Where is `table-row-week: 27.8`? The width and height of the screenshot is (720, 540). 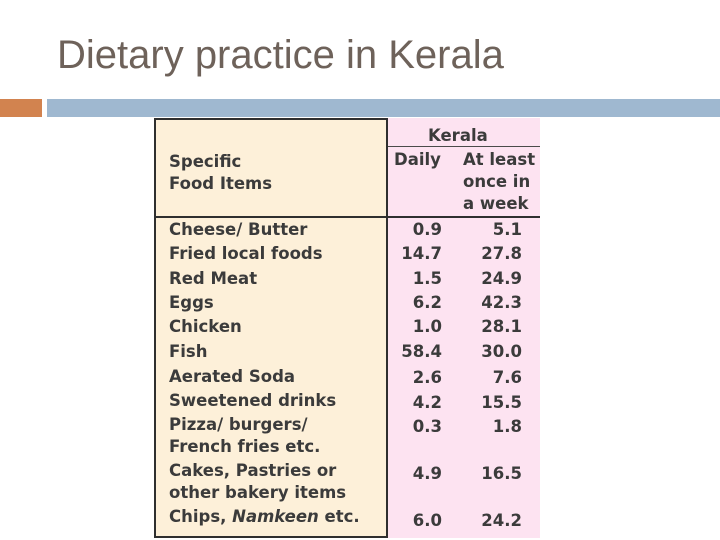 table-row-week: 27.8 is located at coordinates (501, 253).